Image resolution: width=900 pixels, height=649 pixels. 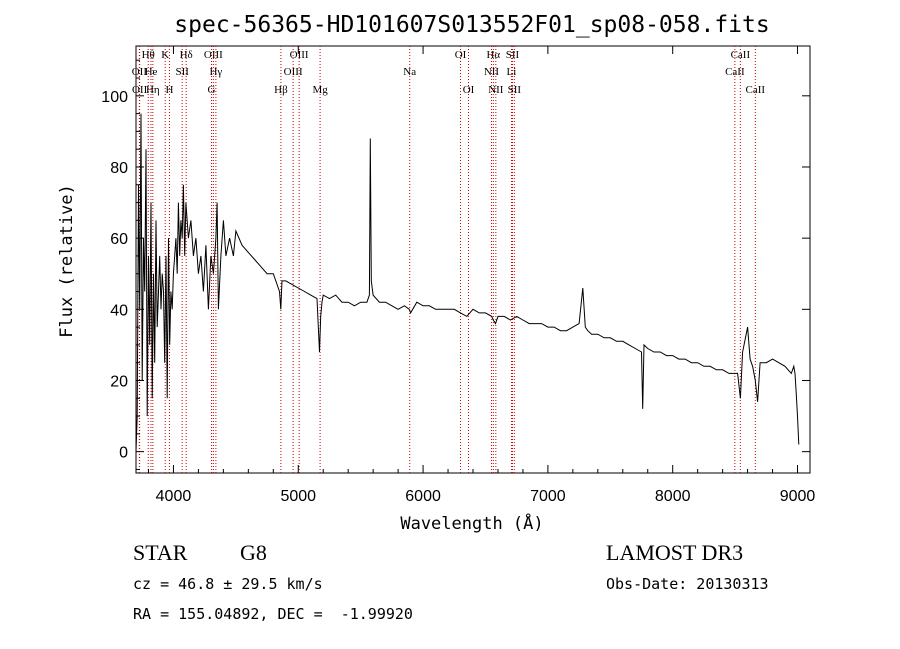 I want to click on line-label-16: Na, so click(x=409, y=72).